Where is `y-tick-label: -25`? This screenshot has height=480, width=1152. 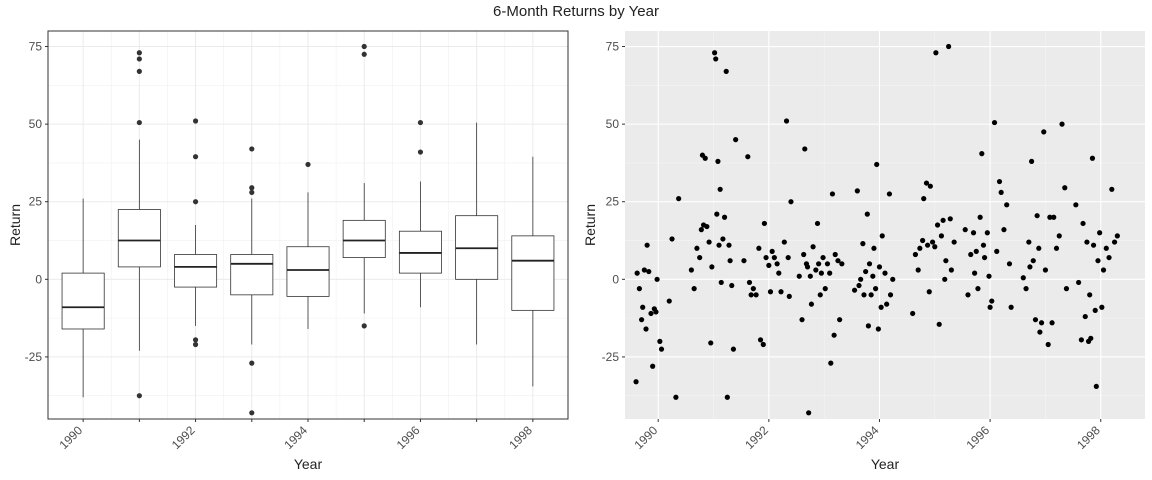 y-tick-label: -25 is located at coordinates (611, 357).